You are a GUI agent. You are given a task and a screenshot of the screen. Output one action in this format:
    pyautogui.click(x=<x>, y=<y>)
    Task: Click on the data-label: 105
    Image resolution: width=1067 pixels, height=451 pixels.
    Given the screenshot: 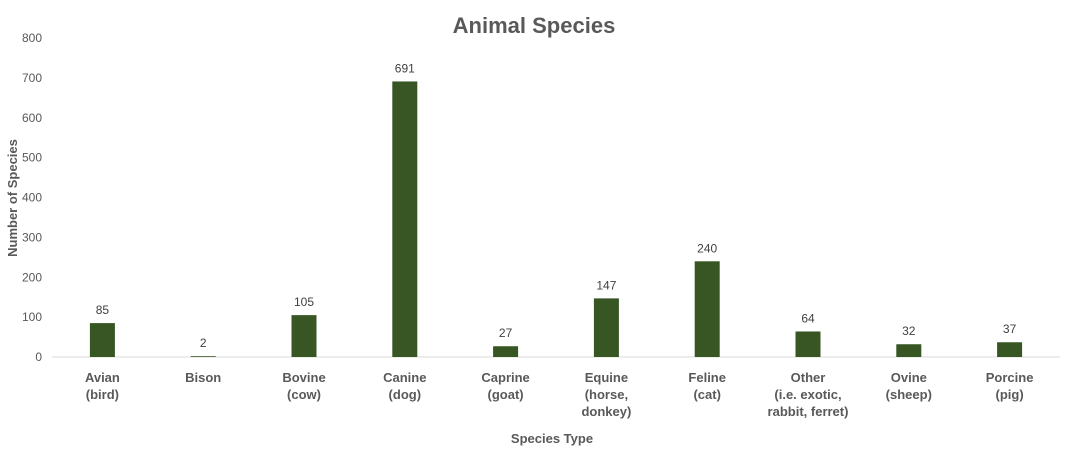 What is the action you would take?
    pyautogui.click(x=304, y=302)
    